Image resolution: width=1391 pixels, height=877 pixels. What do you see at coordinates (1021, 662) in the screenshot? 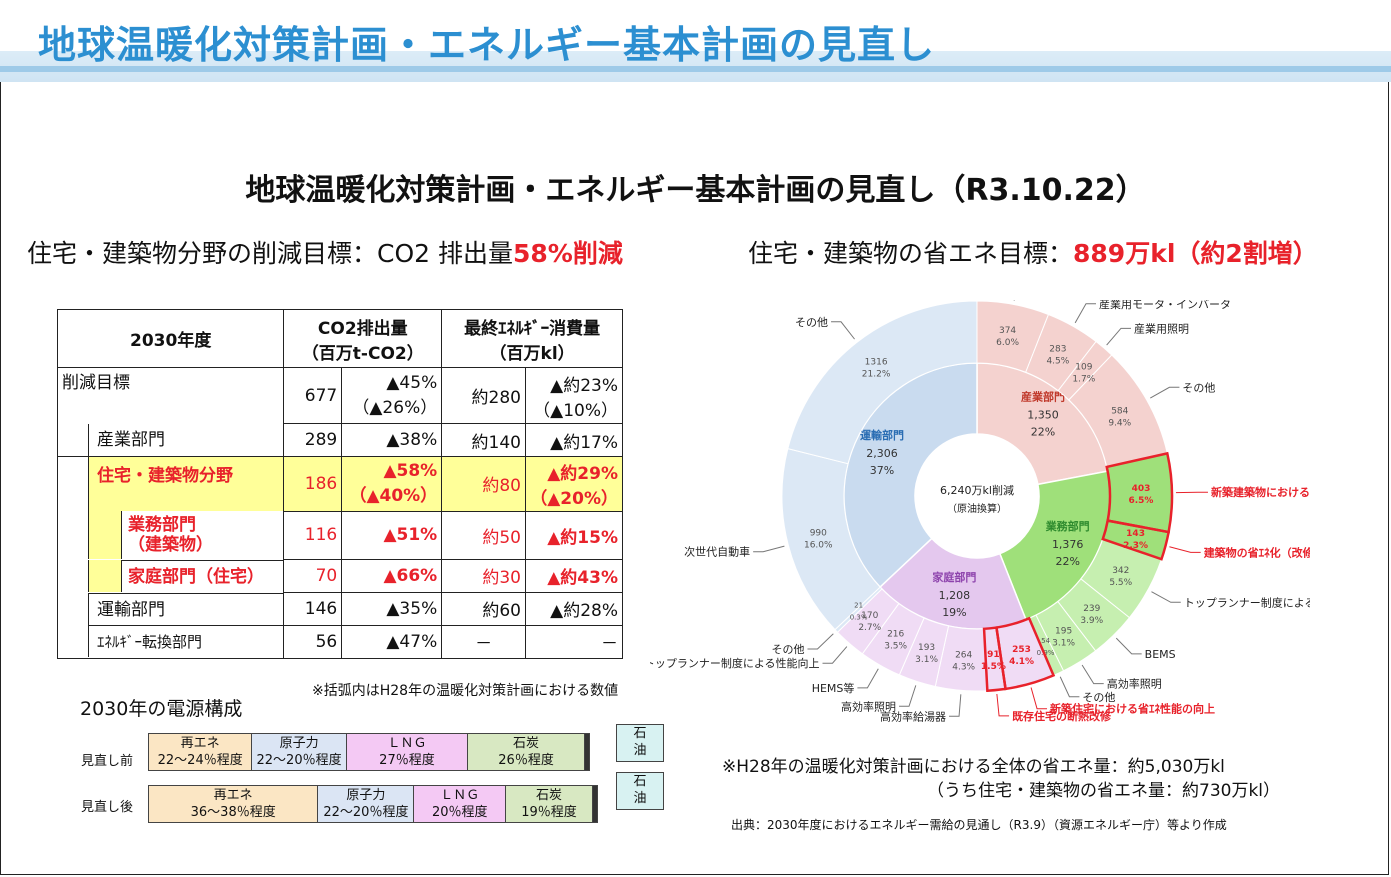
I see `donut-outer-pct-10: 4.1%` at bounding box center [1021, 662].